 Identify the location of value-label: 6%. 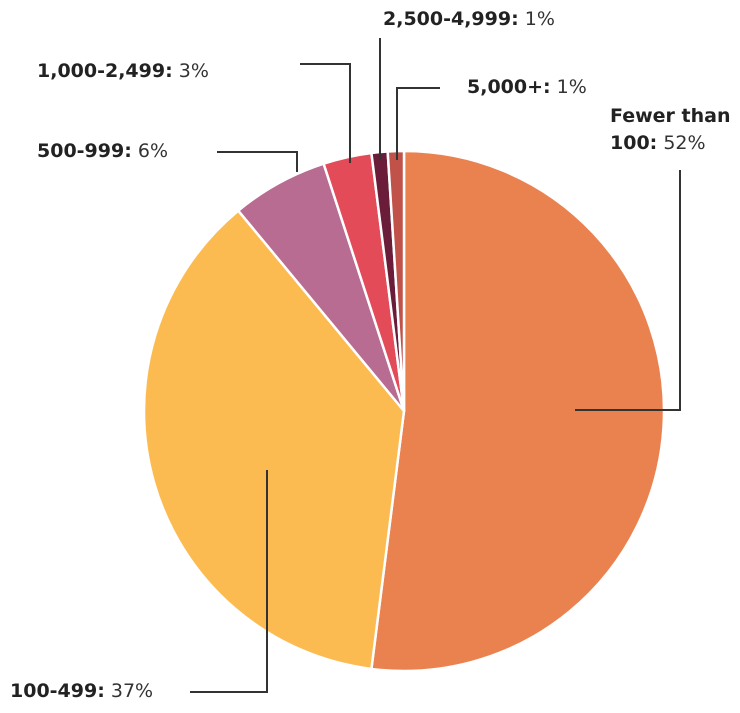
(153, 151).